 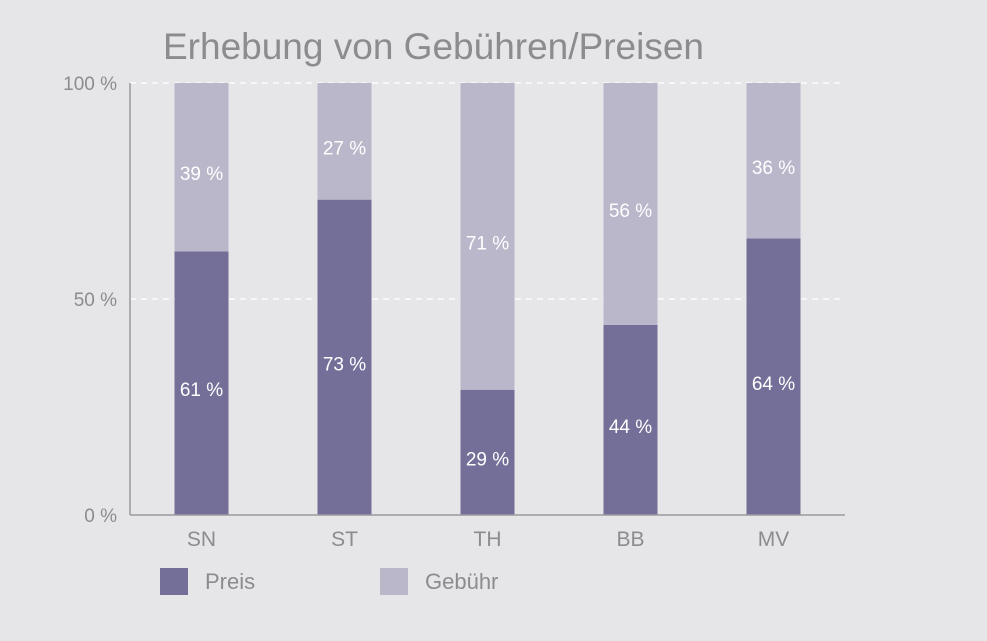 What do you see at coordinates (630, 211) in the screenshot?
I see `data-label: 56 %` at bounding box center [630, 211].